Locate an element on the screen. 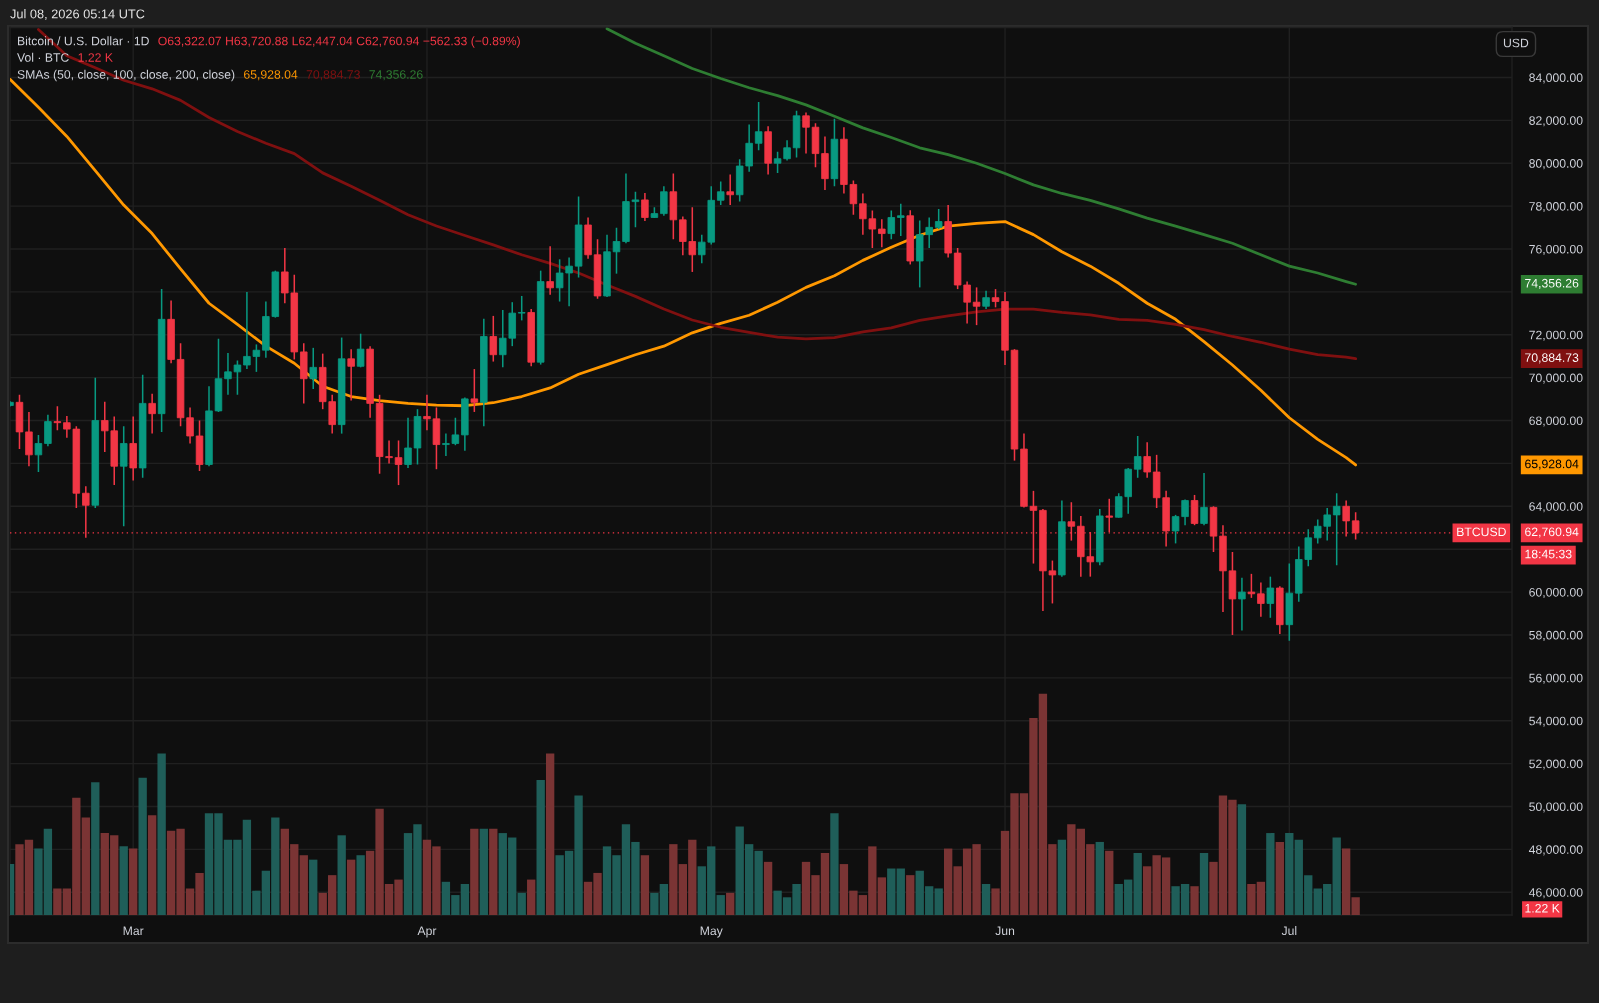 Image resolution: width=1599 pixels, height=1003 pixels. y-tick-label: 64,000.00 is located at coordinates (1556, 507).